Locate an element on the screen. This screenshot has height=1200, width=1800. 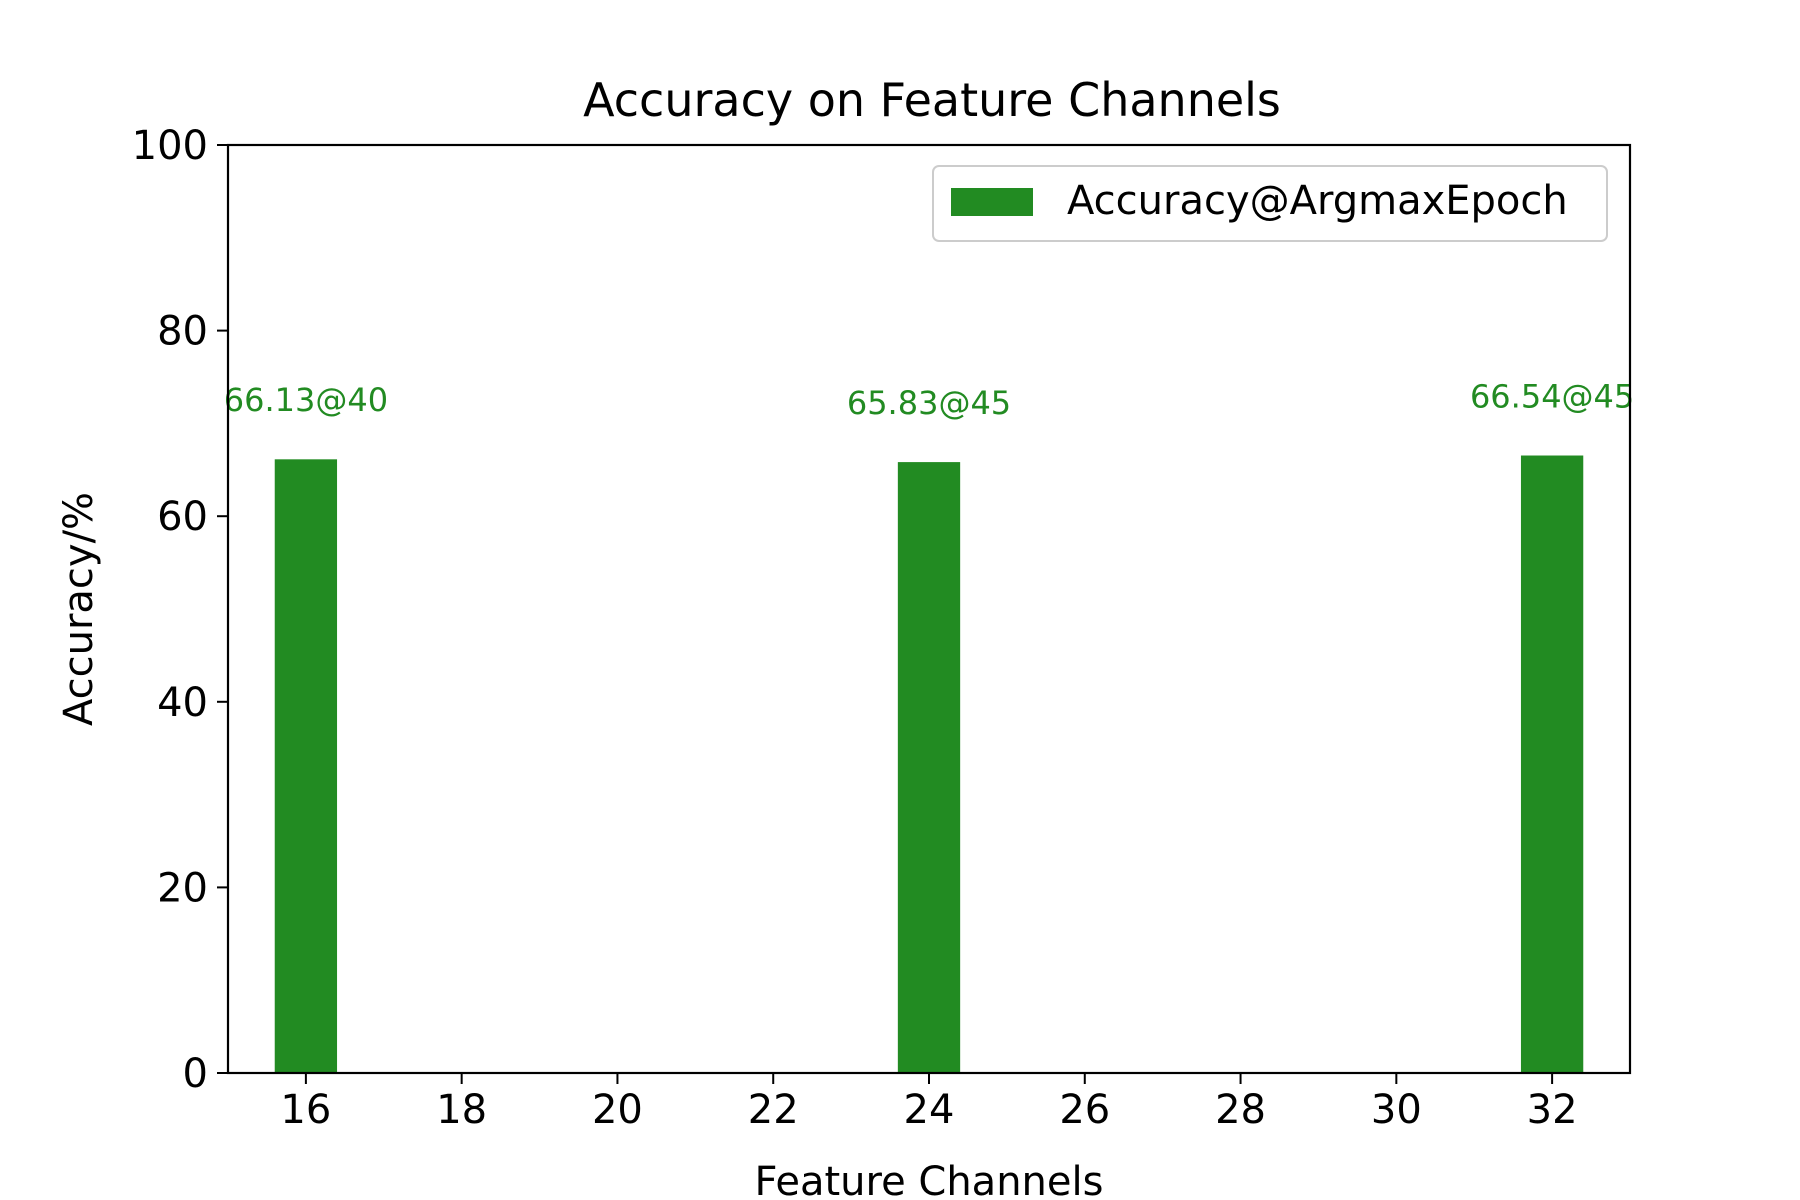
x-tick-label: 28 is located at coordinates (1240, 1110).